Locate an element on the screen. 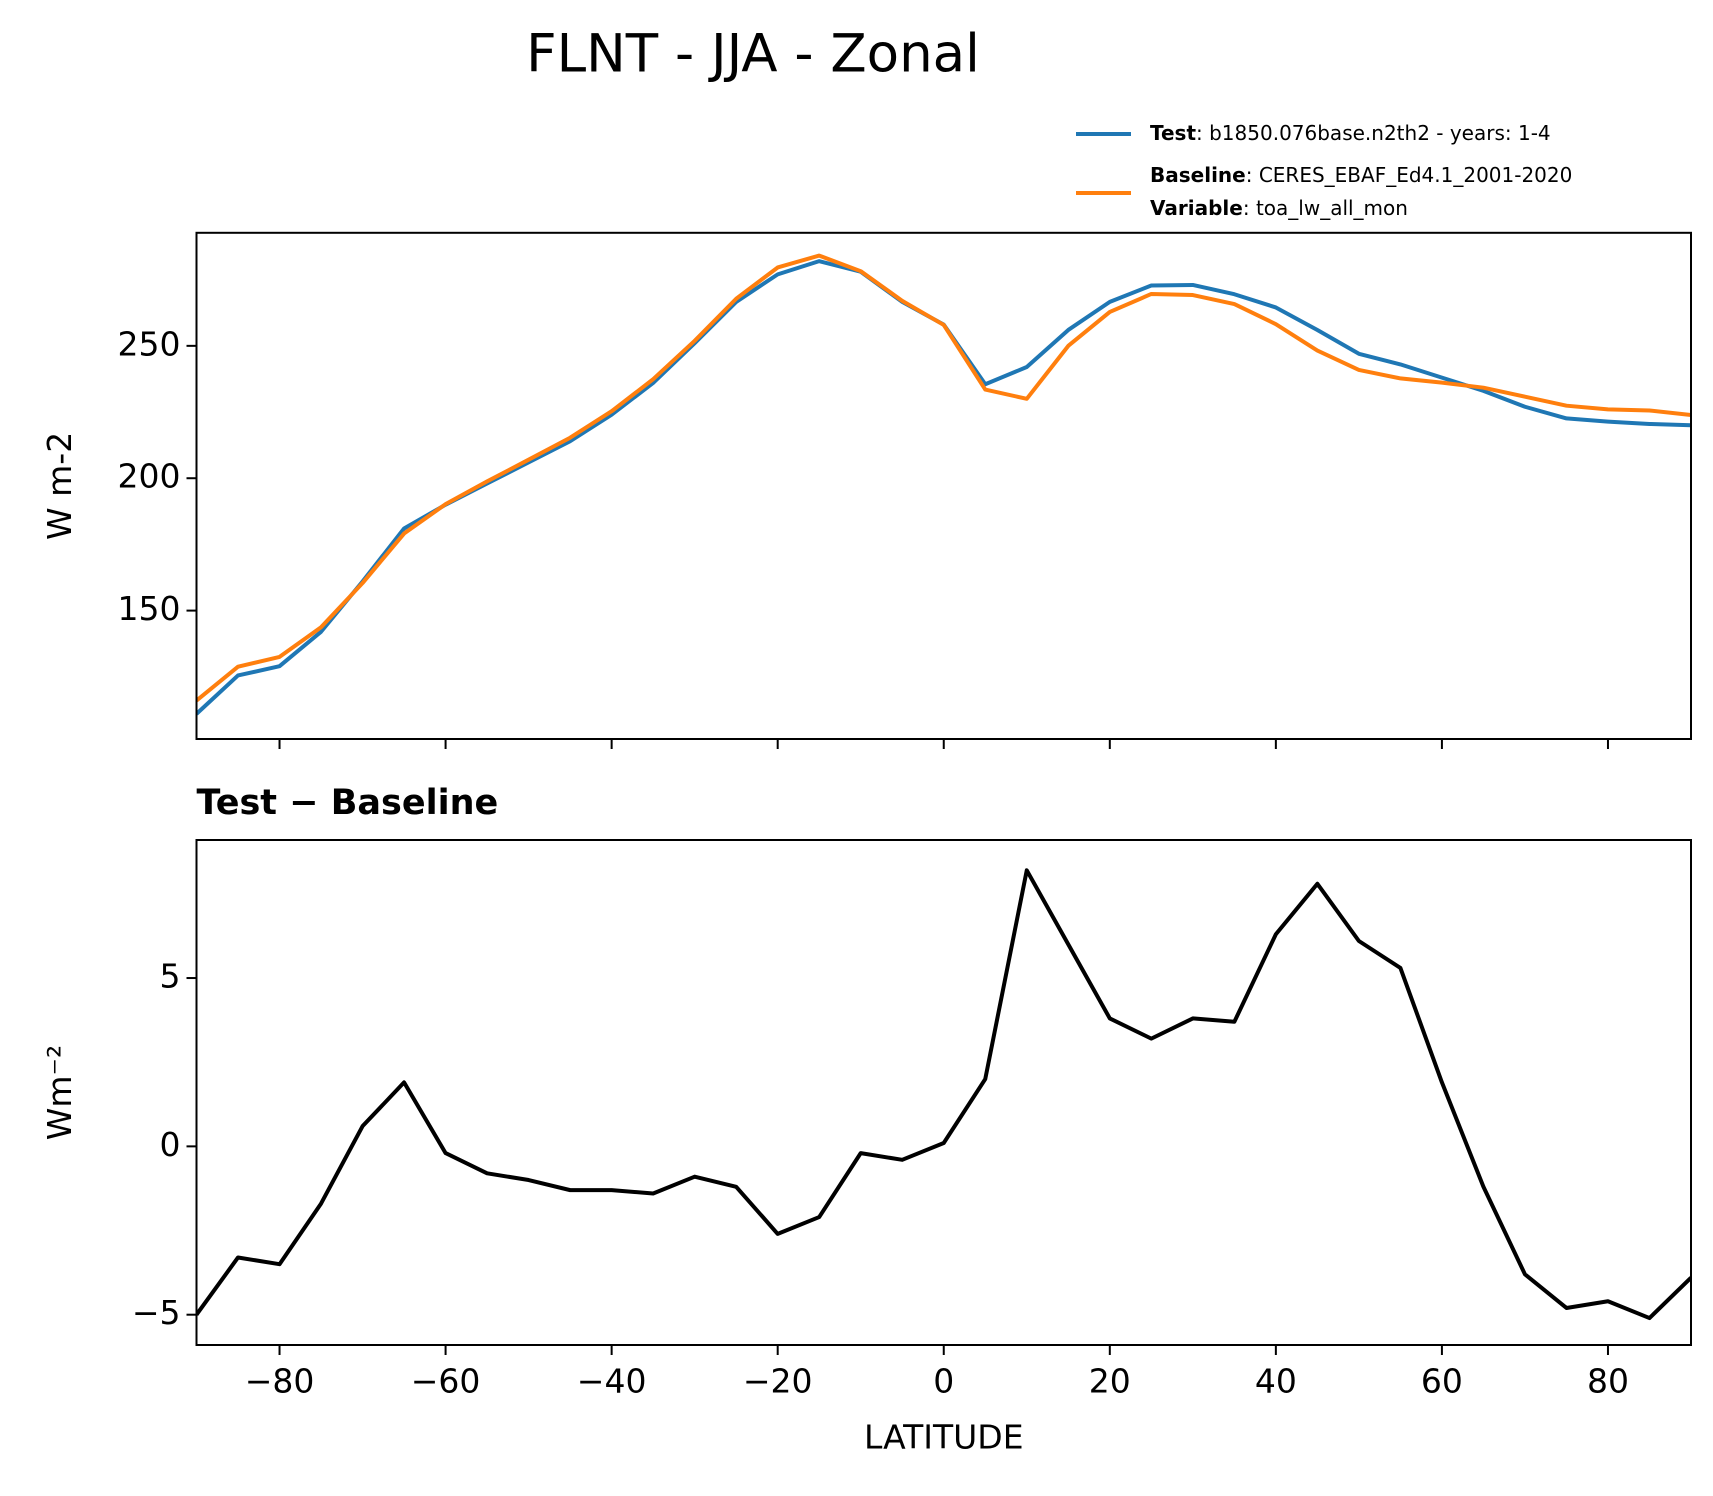  legend-detail: : toa_lw_all_mon is located at coordinates (1325, 208).